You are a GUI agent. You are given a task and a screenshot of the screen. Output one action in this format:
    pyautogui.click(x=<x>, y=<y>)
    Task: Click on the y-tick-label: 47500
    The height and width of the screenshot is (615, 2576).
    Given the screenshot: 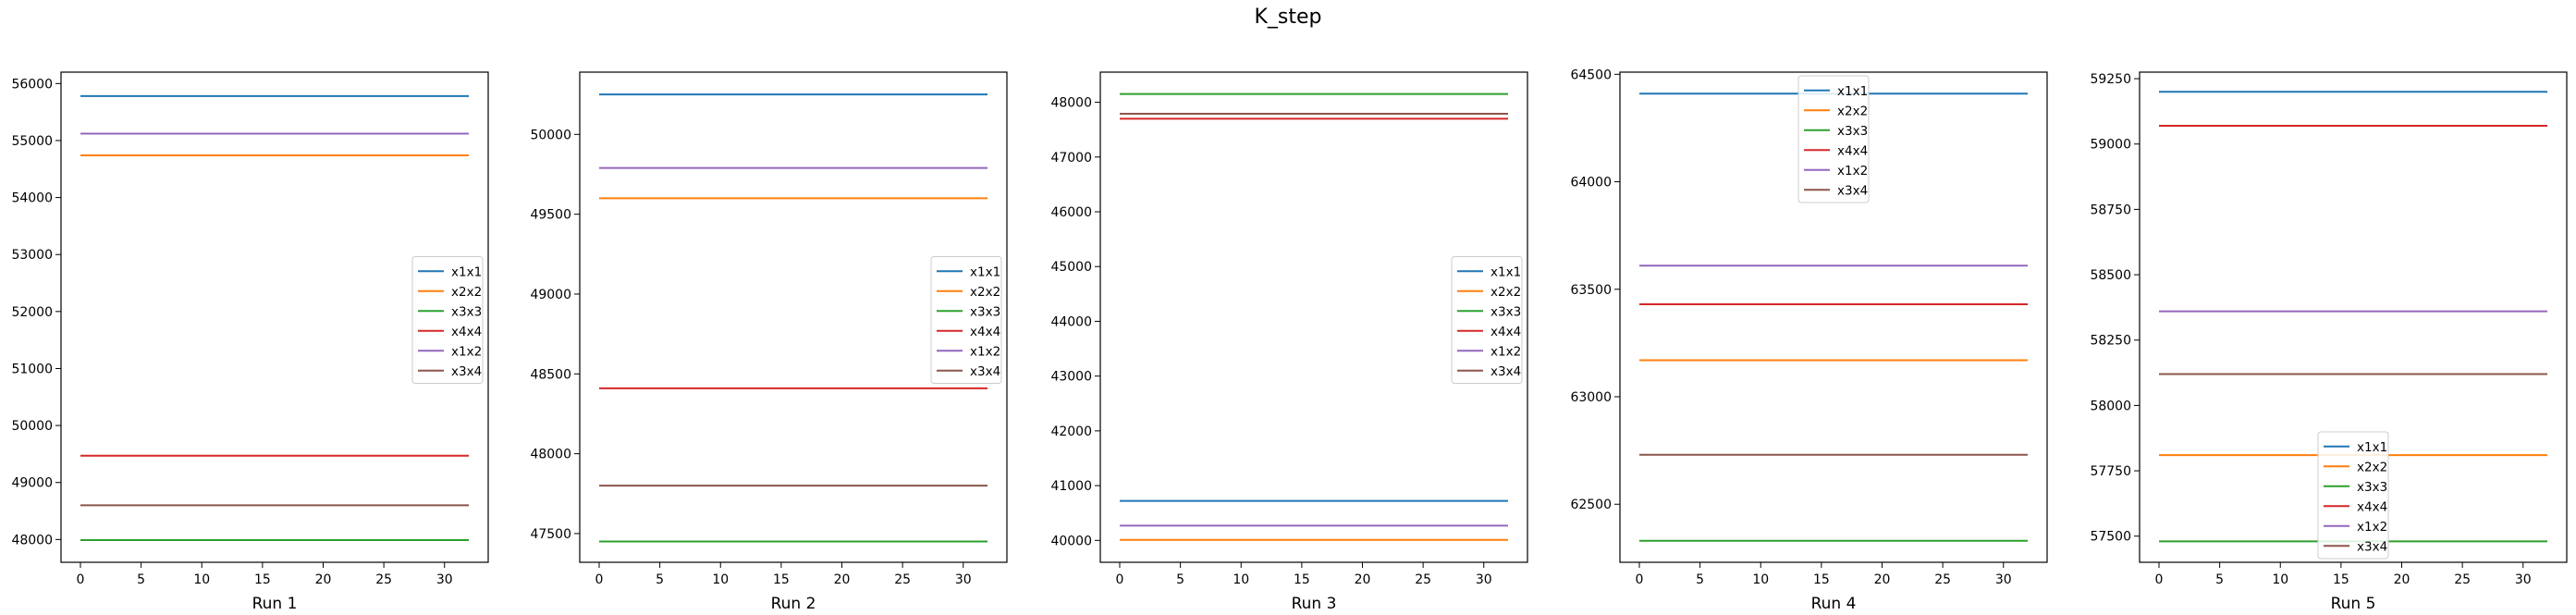 What is the action you would take?
    pyautogui.click(x=550, y=534)
    